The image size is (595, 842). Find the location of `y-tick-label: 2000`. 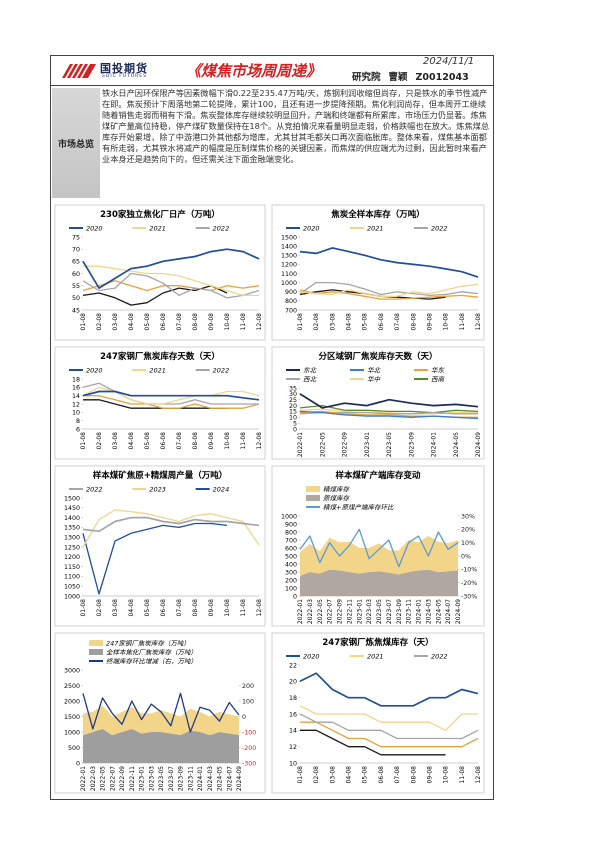

y-tick-label: 2000 is located at coordinates (72, 701).